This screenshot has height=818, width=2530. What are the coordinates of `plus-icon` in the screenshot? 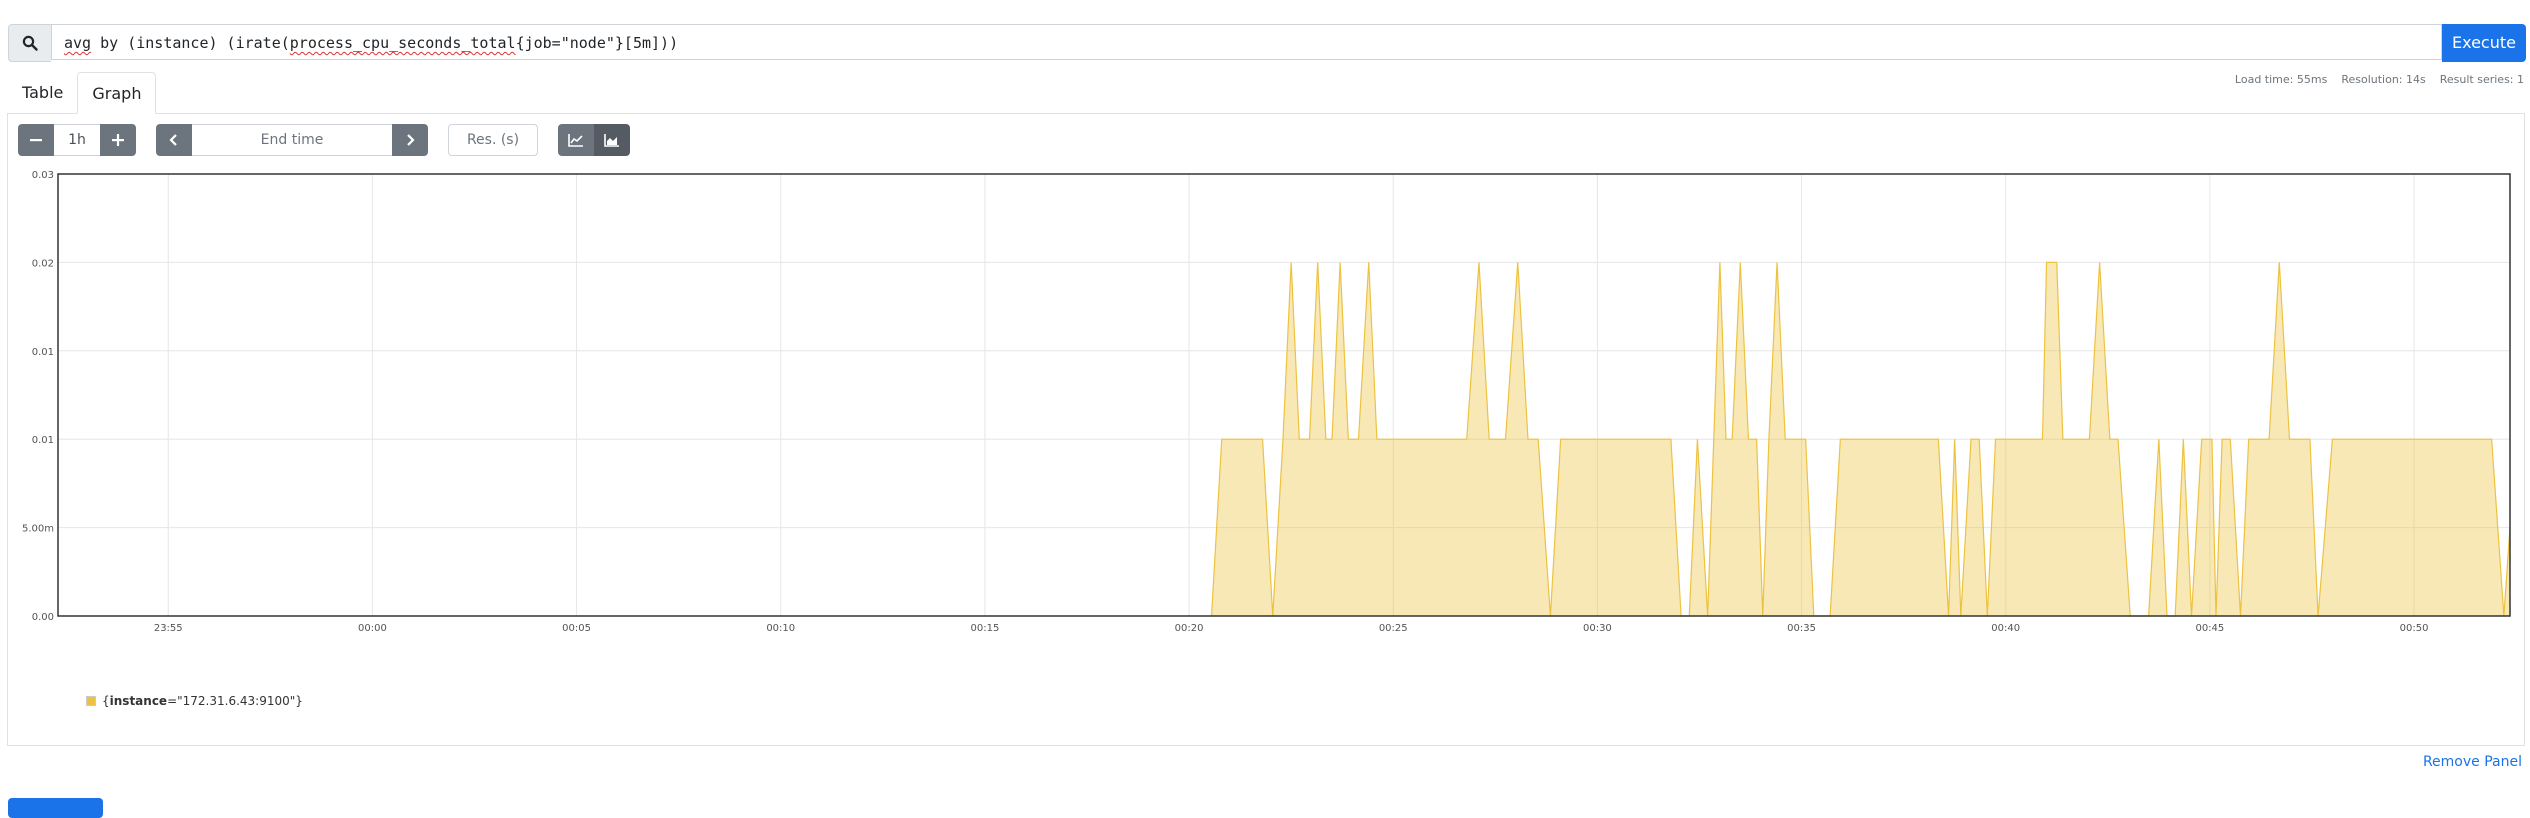 It's located at (118, 140).